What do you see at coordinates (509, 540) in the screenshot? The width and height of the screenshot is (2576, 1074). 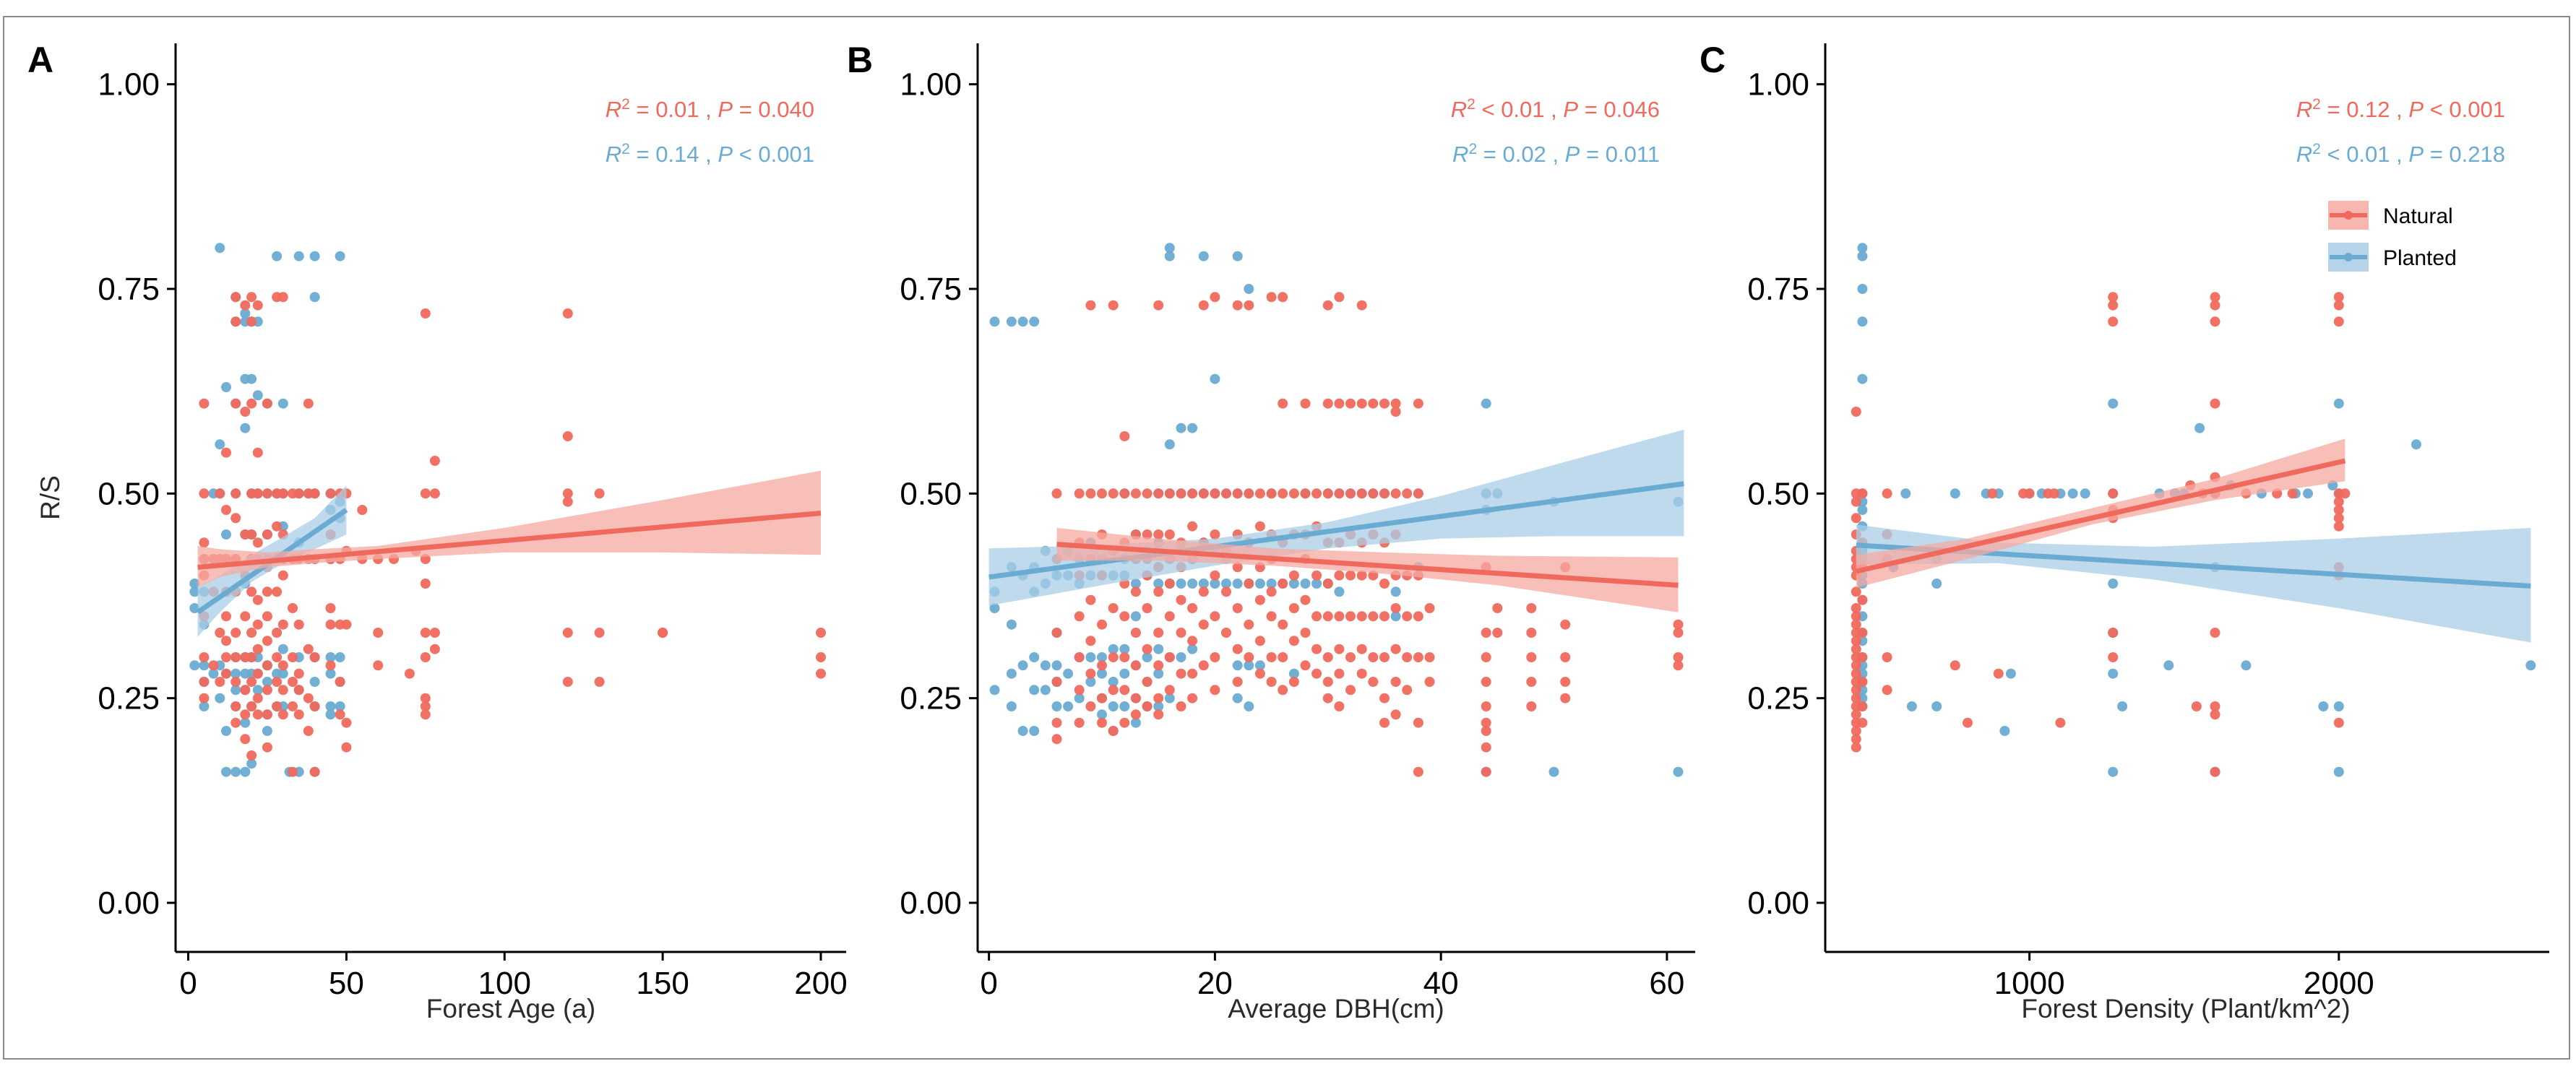 I see `panel-a-natural-fit-line` at bounding box center [509, 540].